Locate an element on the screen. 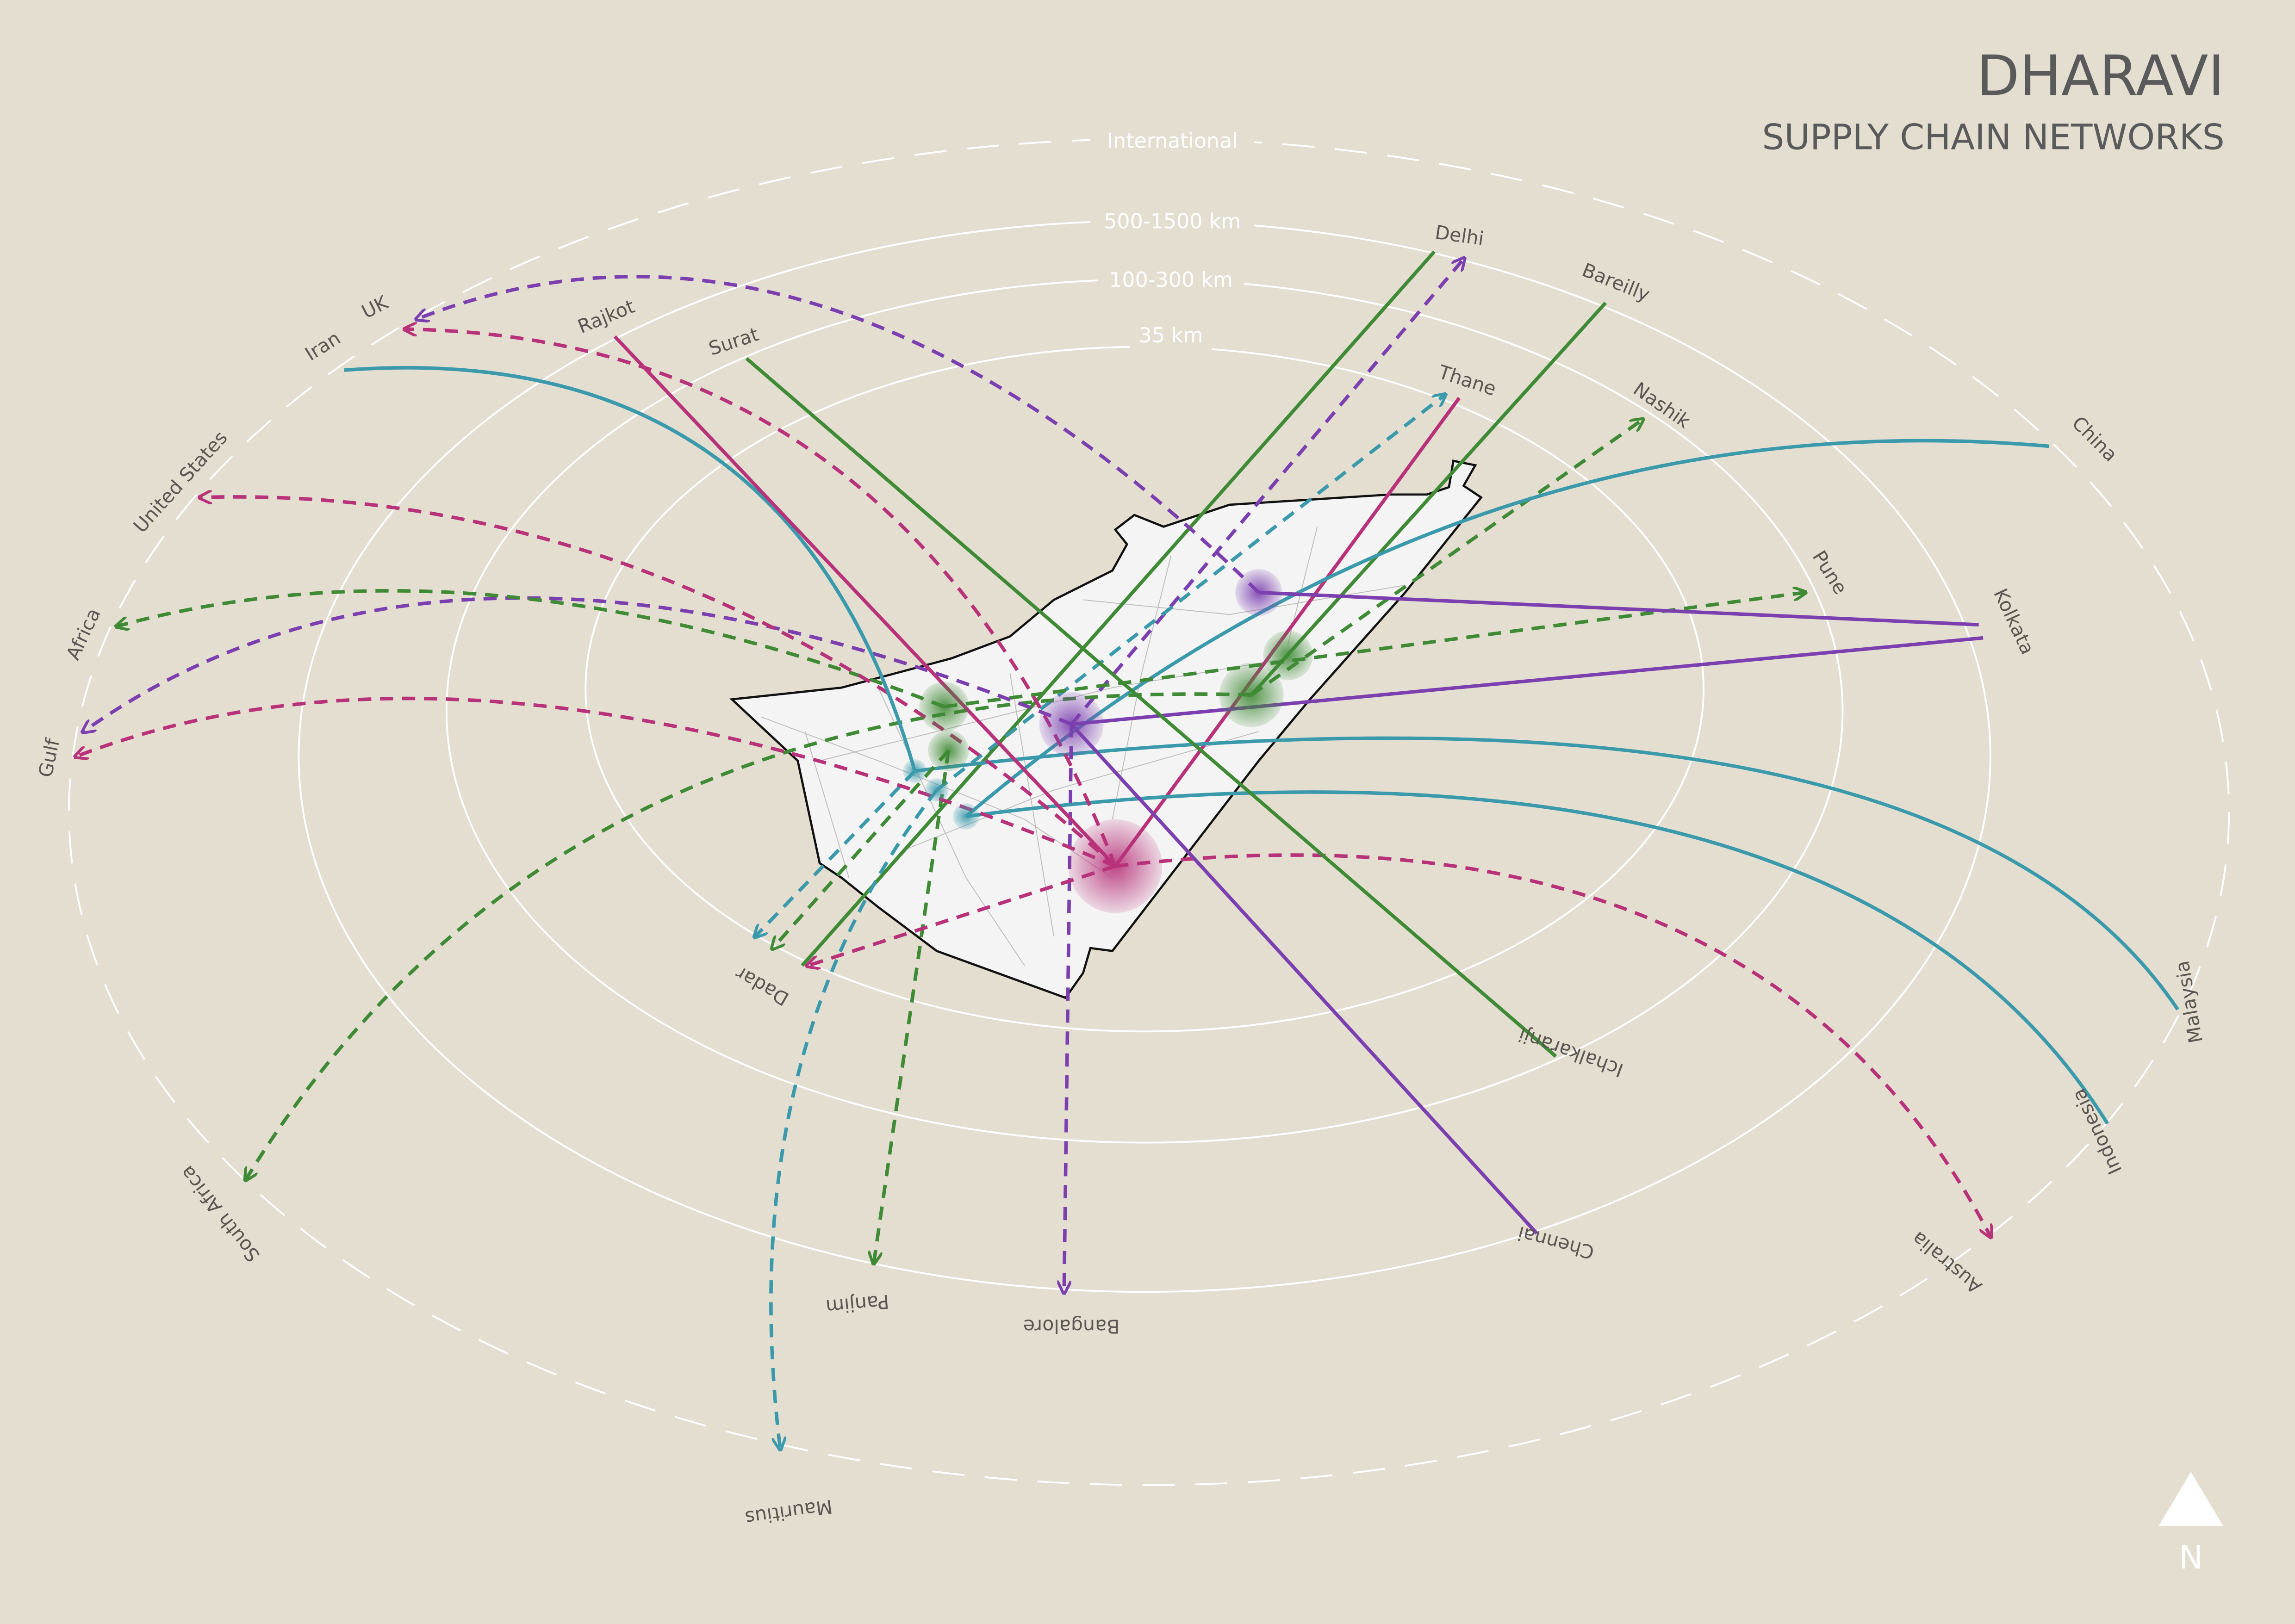 The image size is (2295, 1624). label-bangalore: Bangalore is located at coordinates (1071, 1326).